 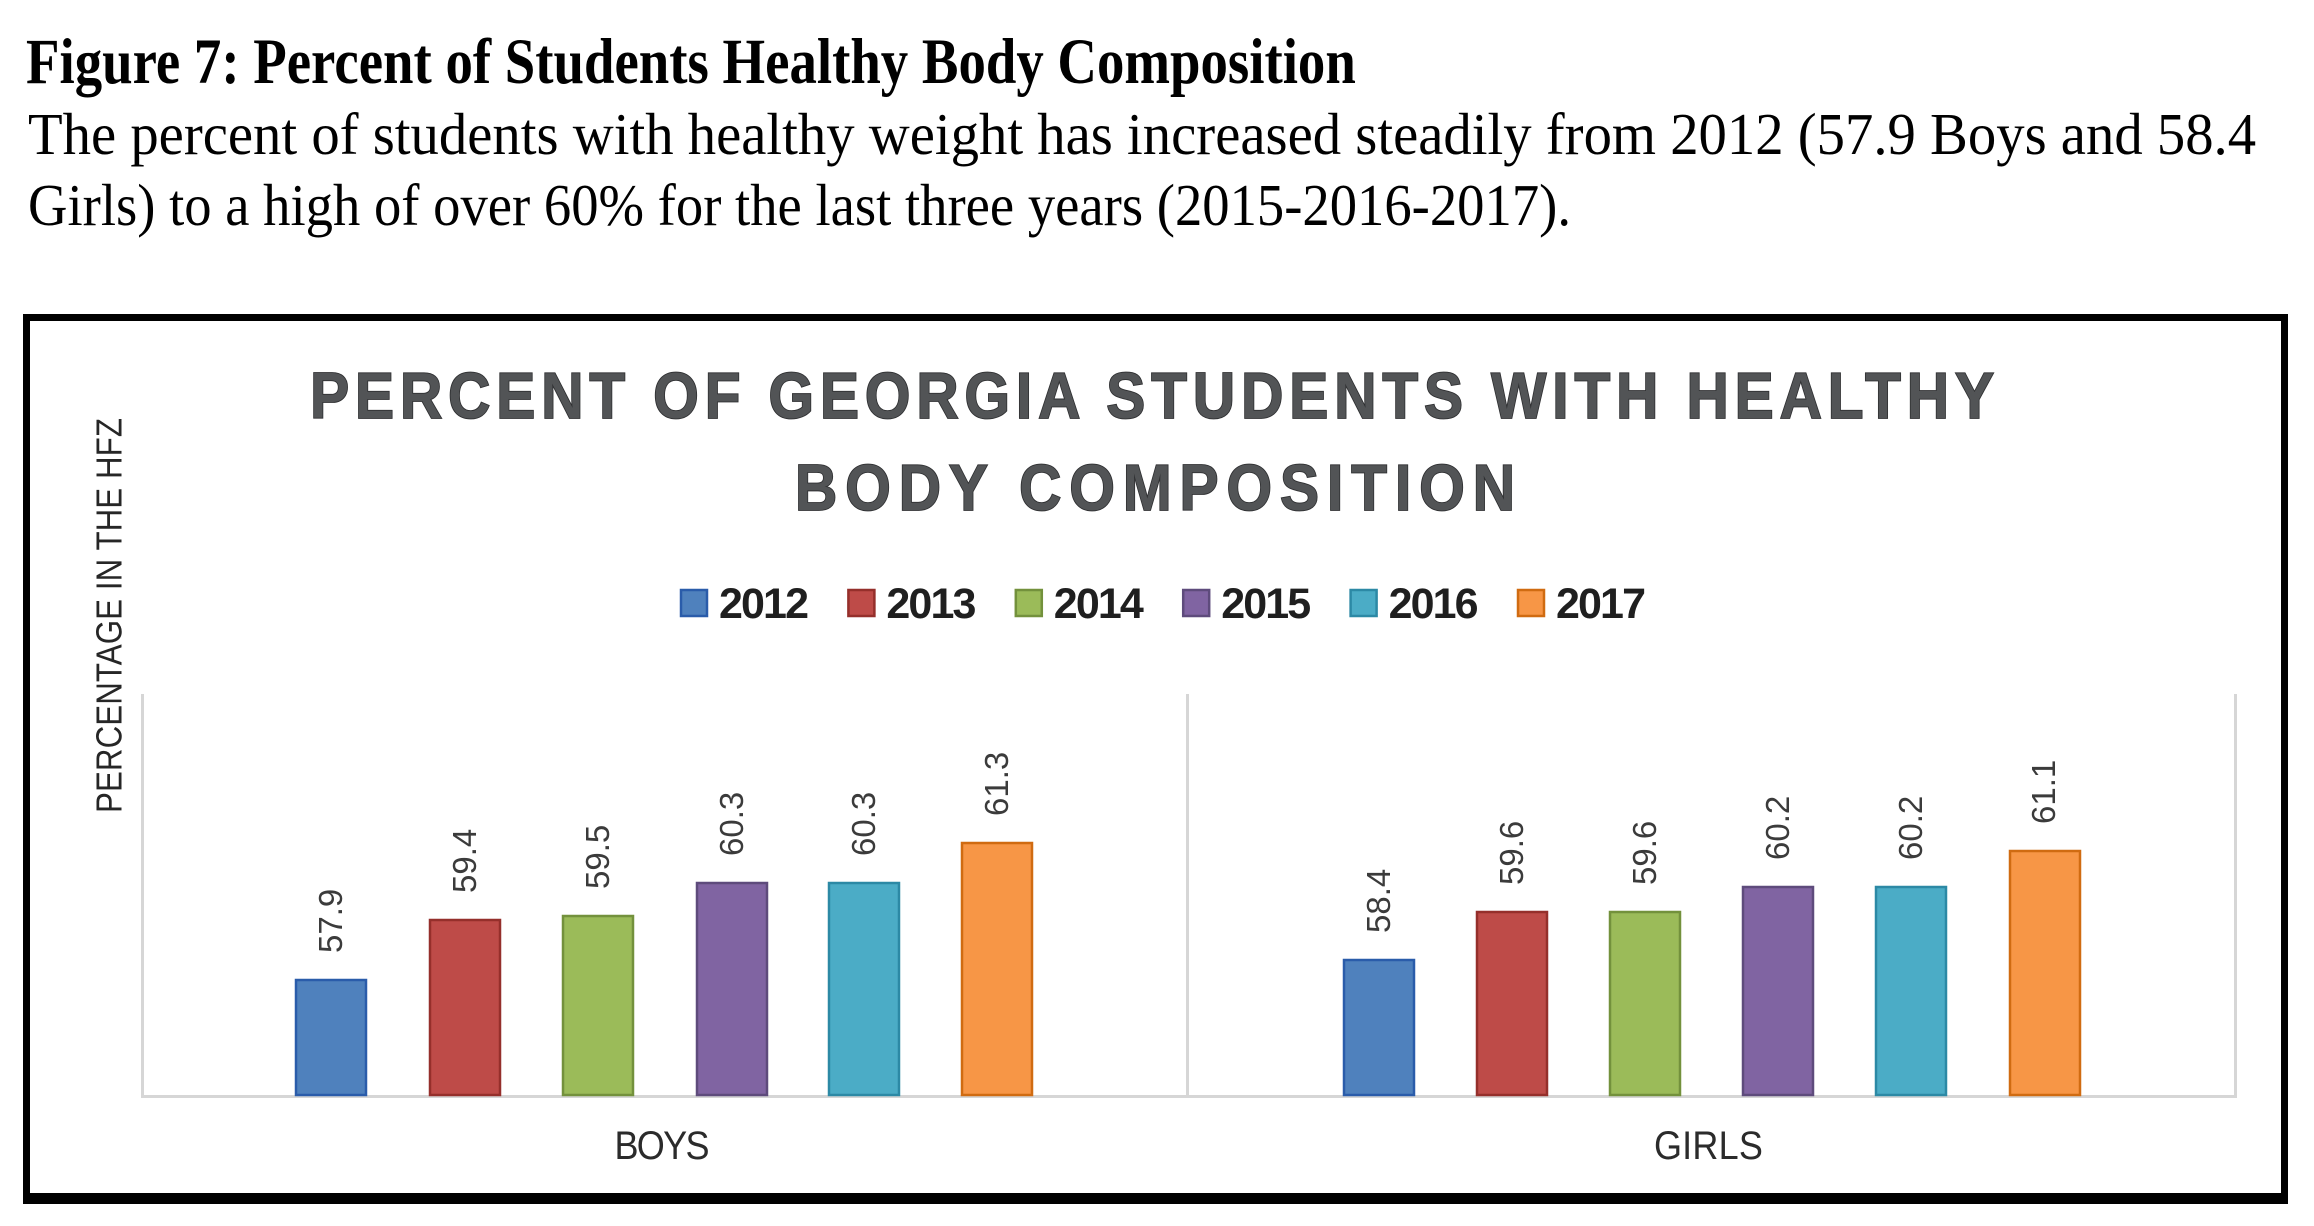 What do you see at coordinates (1601, 604) in the screenshot?
I see `svg-text: 2017` at bounding box center [1601, 604].